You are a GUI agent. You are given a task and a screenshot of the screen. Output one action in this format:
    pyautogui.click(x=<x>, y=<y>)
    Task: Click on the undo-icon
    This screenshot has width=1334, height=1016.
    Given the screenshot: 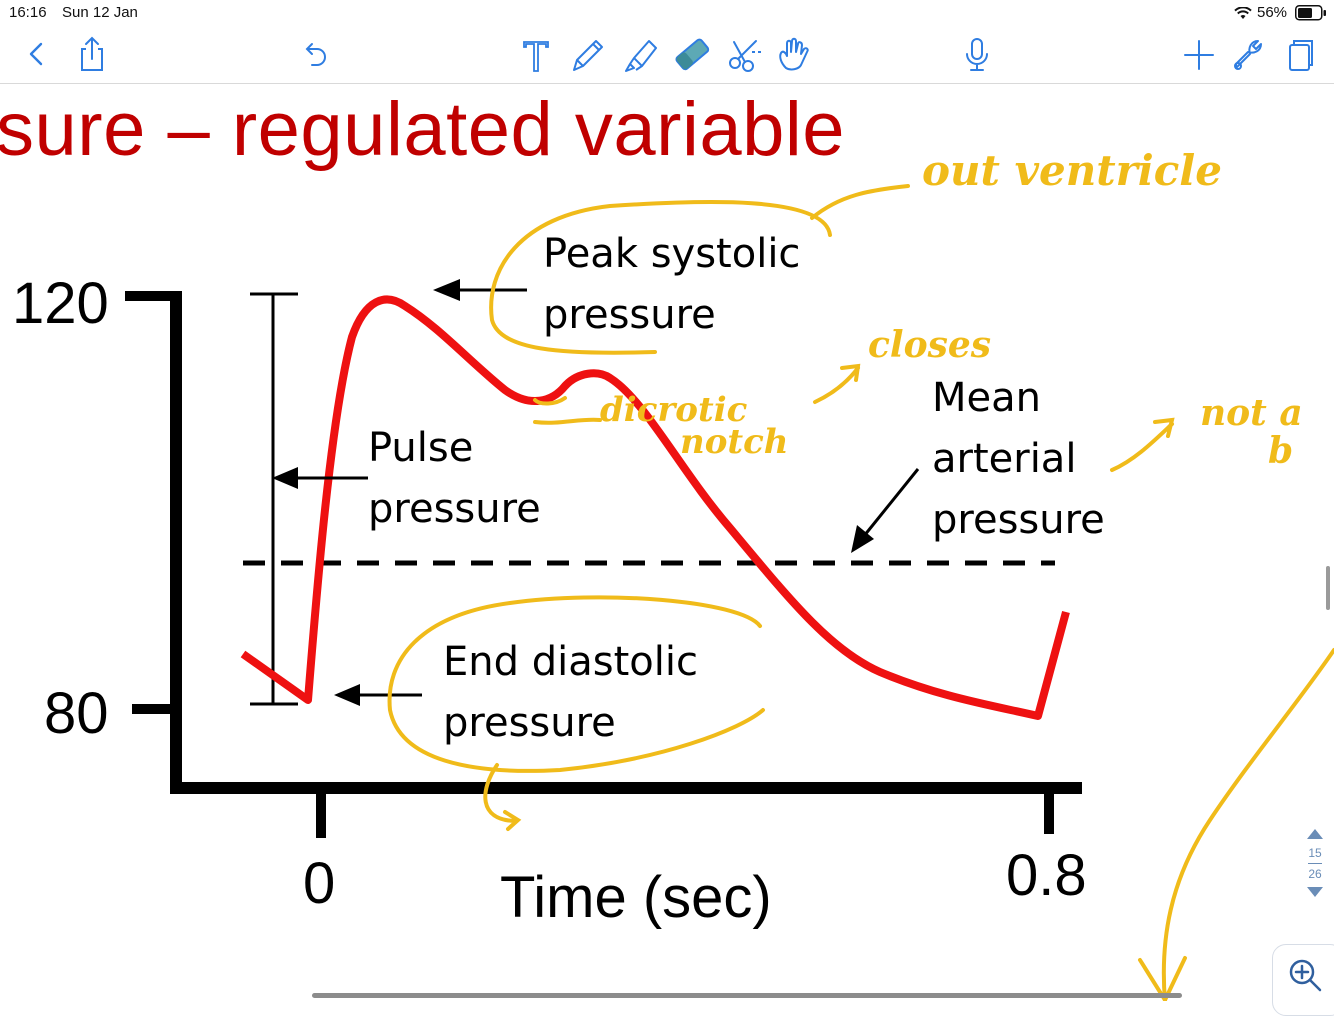 What is the action you would take?
    pyautogui.click(x=314, y=54)
    